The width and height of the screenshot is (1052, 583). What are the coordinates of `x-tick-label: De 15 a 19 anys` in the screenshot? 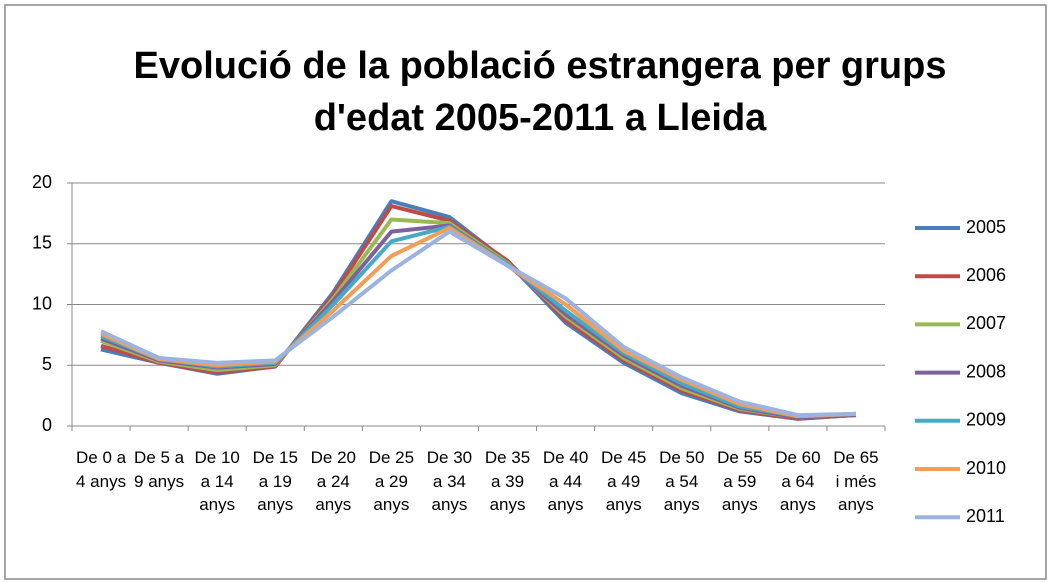 It's located at (275, 481).